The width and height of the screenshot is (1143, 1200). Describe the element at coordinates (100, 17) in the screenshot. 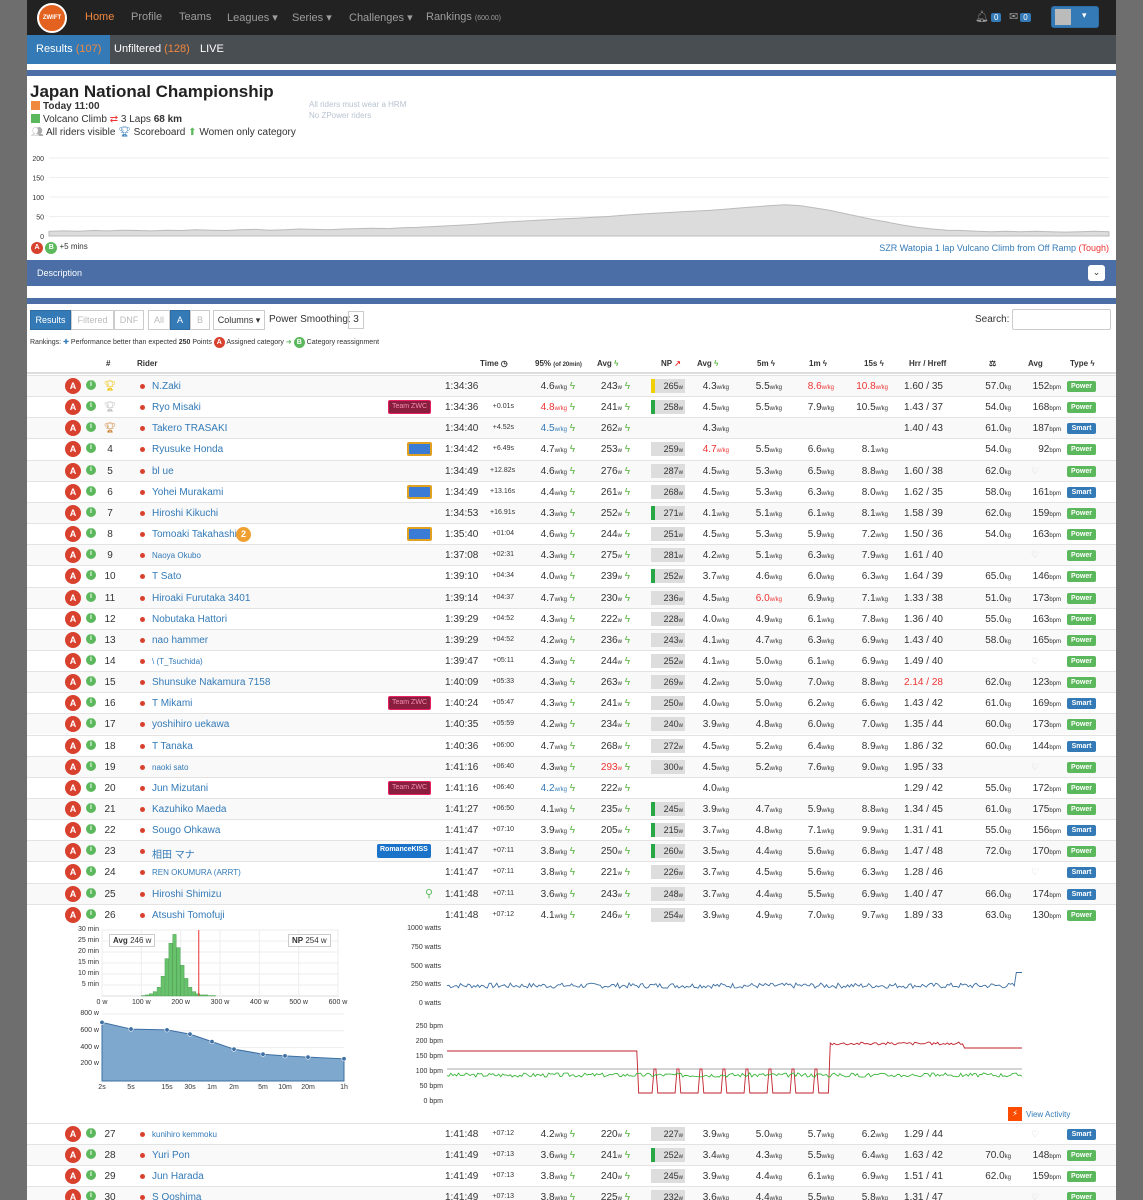

I see `nav-home: Home` at that location.